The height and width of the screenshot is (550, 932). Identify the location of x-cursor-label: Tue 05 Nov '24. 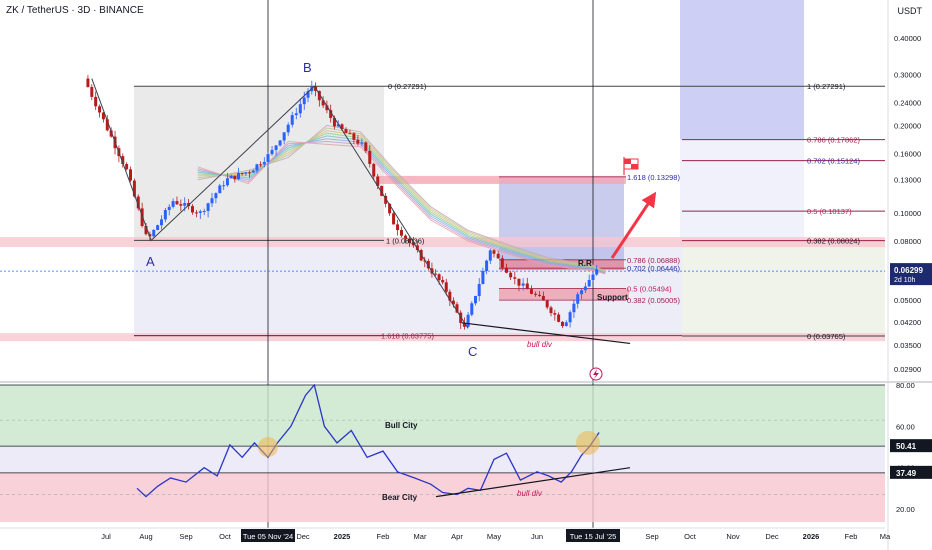
(268, 536).